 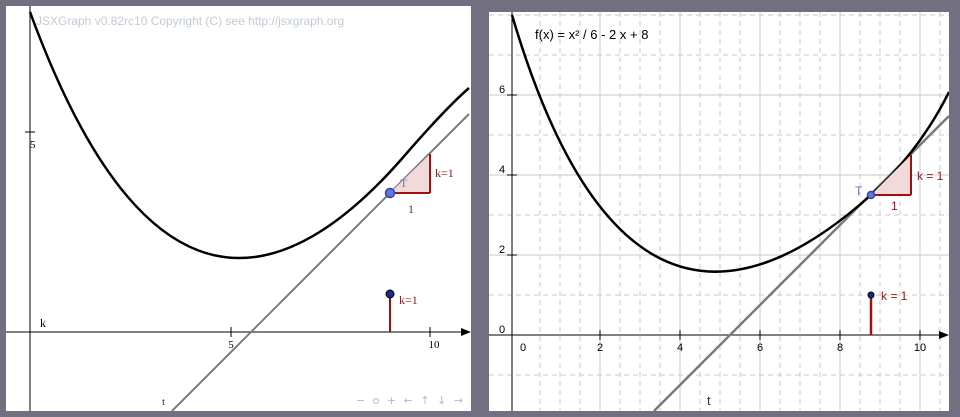 I want to click on right-y-tick-label-4: 4, so click(x=502, y=170).